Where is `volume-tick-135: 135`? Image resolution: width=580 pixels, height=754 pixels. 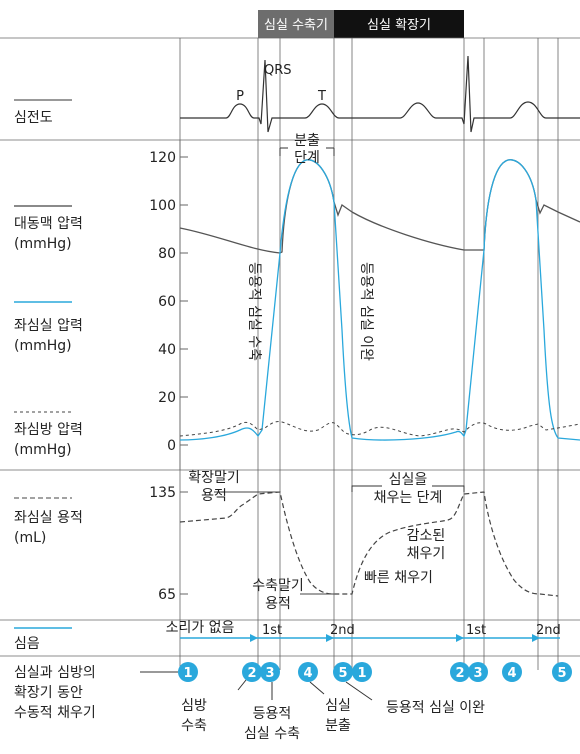
volume-tick-135: 135 is located at coordinates (162, 493).